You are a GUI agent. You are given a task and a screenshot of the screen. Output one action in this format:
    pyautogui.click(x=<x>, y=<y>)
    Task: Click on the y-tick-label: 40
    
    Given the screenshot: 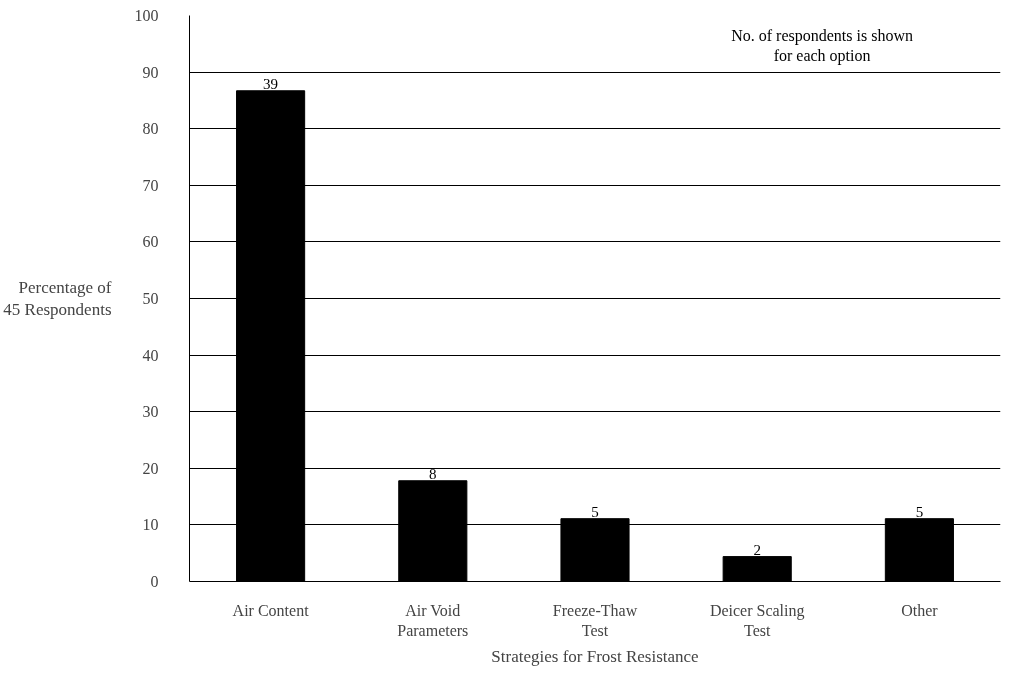 What is the action you would take?
    pyautogui.click(x=150, y=355)
    